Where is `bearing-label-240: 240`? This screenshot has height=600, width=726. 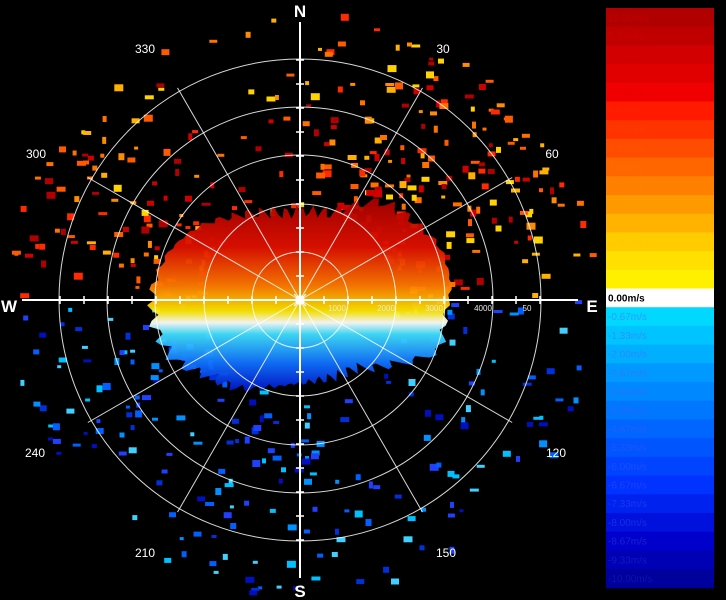 bearing-label-240: 240 is located at coordinates (35, 453).